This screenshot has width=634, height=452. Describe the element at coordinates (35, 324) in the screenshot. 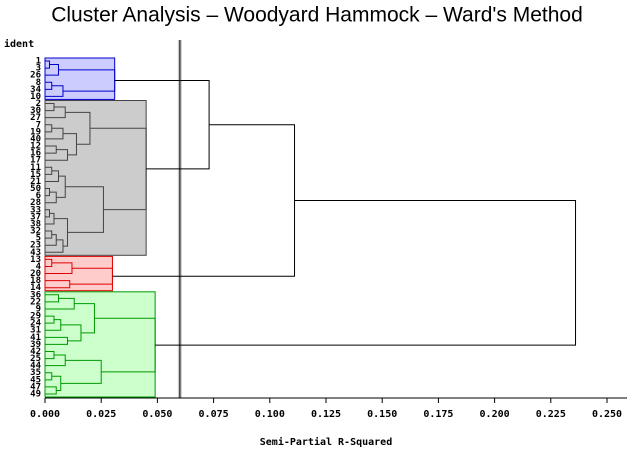

I see `leaf-label: 24` at that location.